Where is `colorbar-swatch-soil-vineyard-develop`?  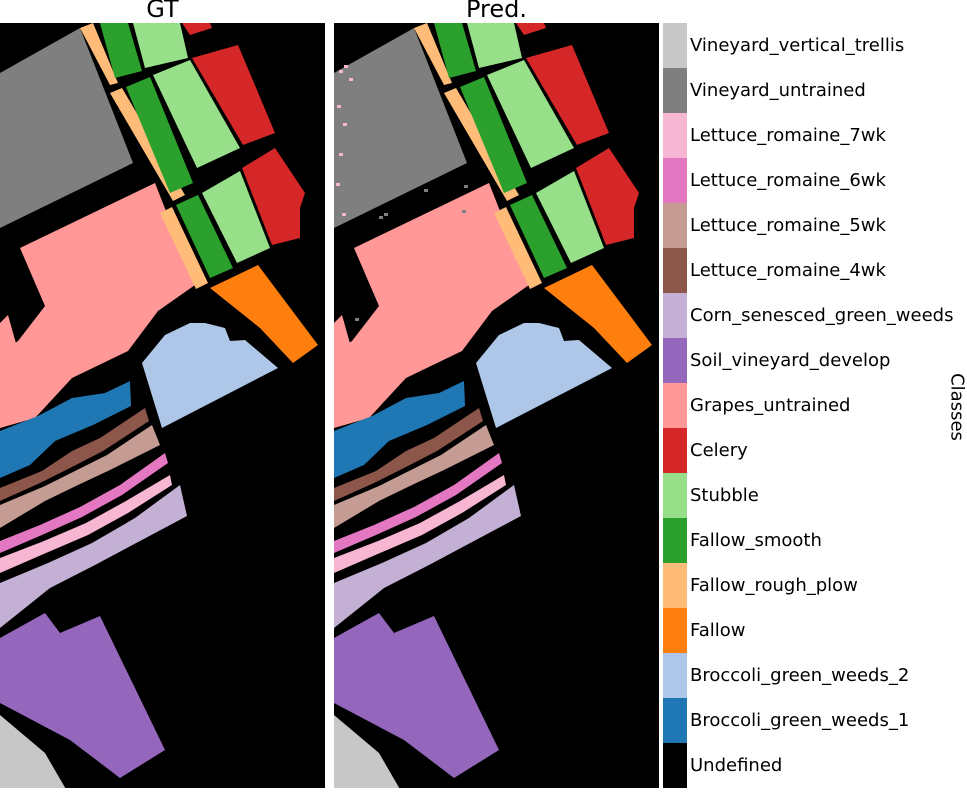 colorbar-swatch-soil-vineyard-develop is located at coordinates (675, 361).